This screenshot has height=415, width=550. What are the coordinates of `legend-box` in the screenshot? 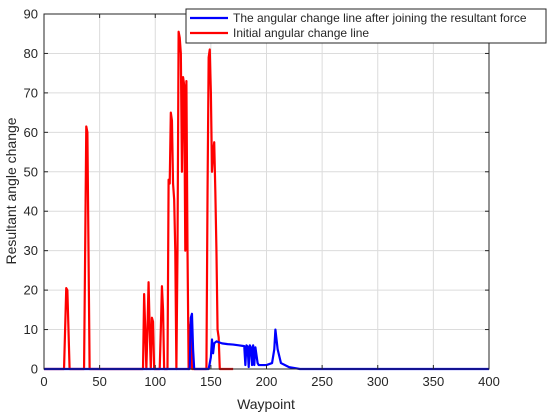 It's located at (366, 26).